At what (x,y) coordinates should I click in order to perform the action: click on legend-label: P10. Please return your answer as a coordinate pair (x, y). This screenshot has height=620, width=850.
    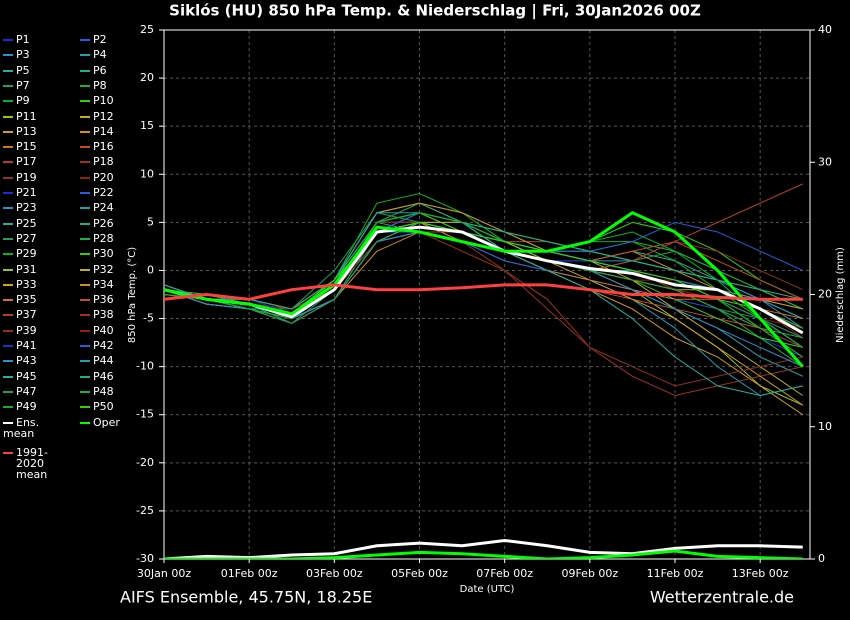
    Looking at the image, I should click on (103, 101).